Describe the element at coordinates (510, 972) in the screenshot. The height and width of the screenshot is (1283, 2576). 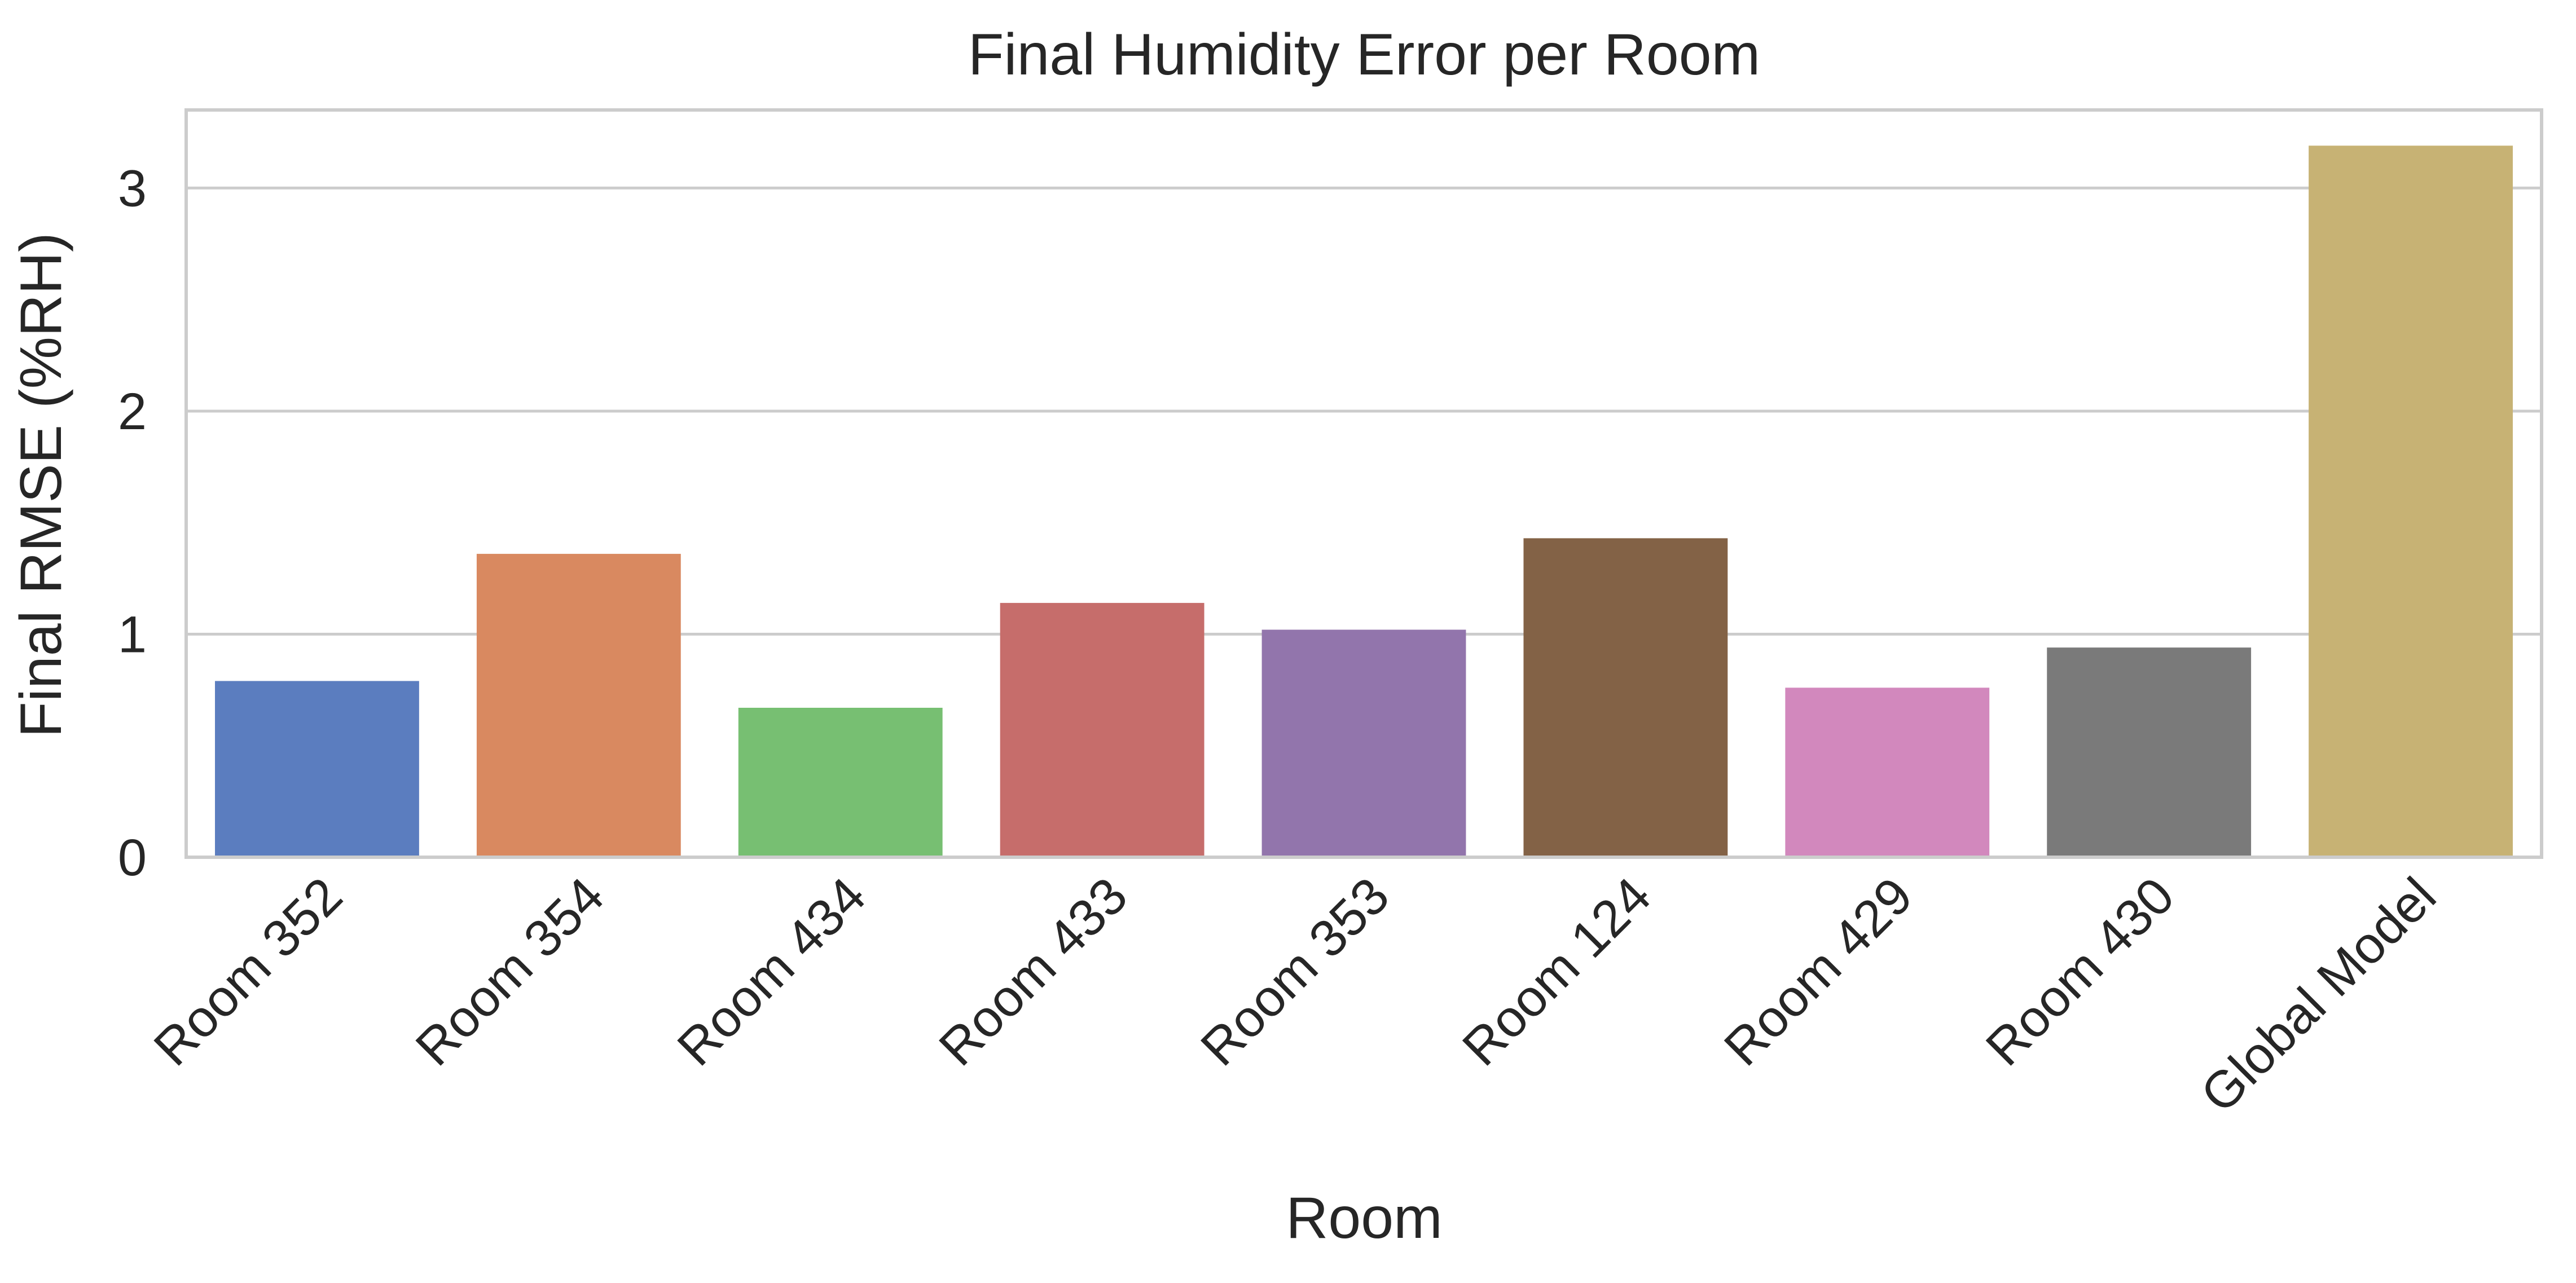
I see `x-tick-label: Room 354` at that location.